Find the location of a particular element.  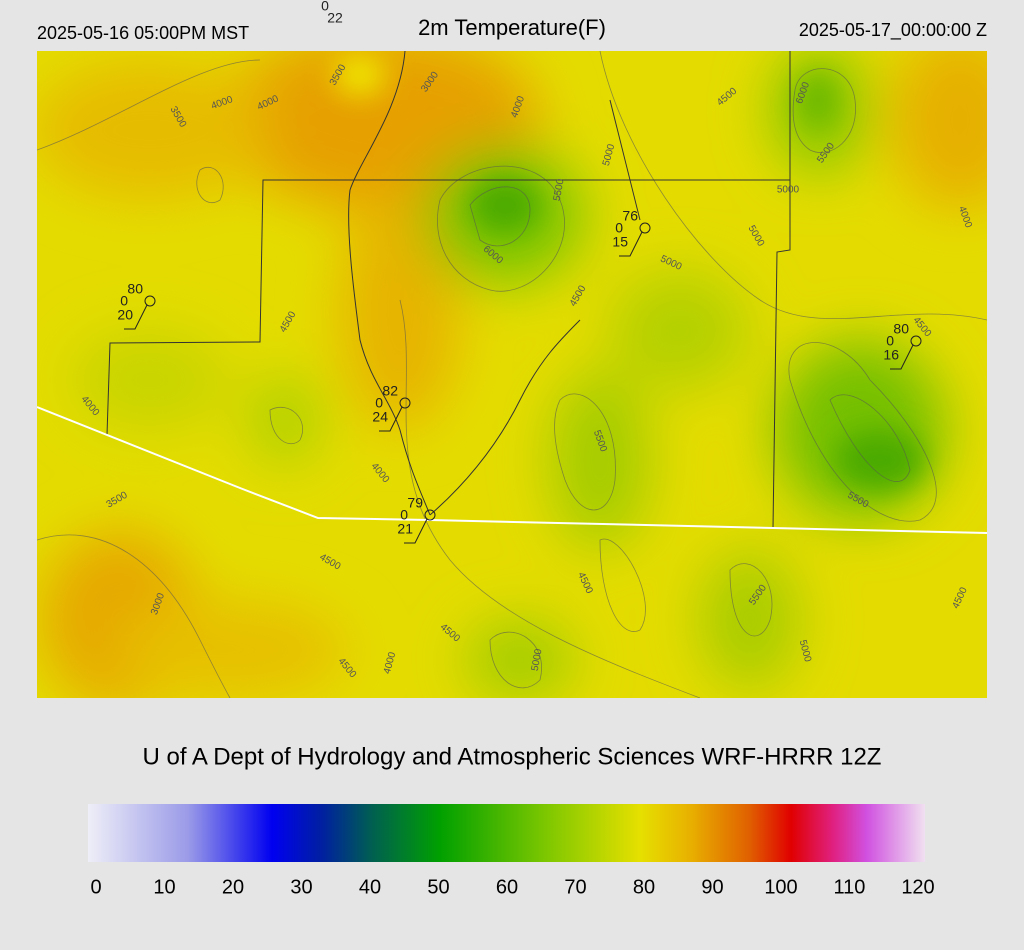

colorbar-tick-label: 100 is located at coordinates (780, 887).